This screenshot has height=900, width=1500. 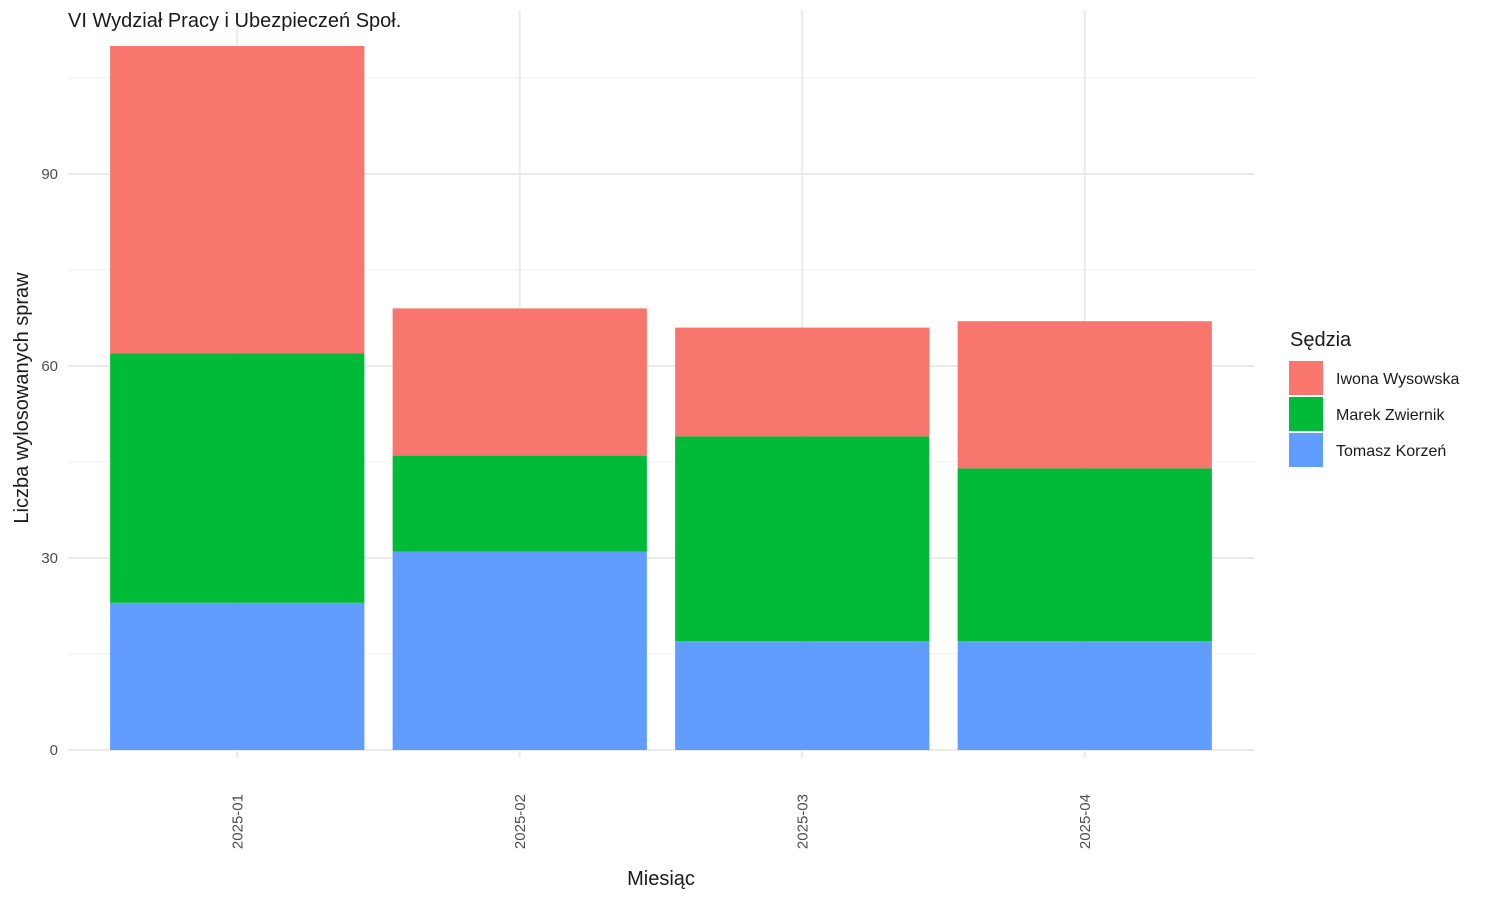 I want to click on legend-label: Tomasz Korzeń, so click(x=1391, y=451).